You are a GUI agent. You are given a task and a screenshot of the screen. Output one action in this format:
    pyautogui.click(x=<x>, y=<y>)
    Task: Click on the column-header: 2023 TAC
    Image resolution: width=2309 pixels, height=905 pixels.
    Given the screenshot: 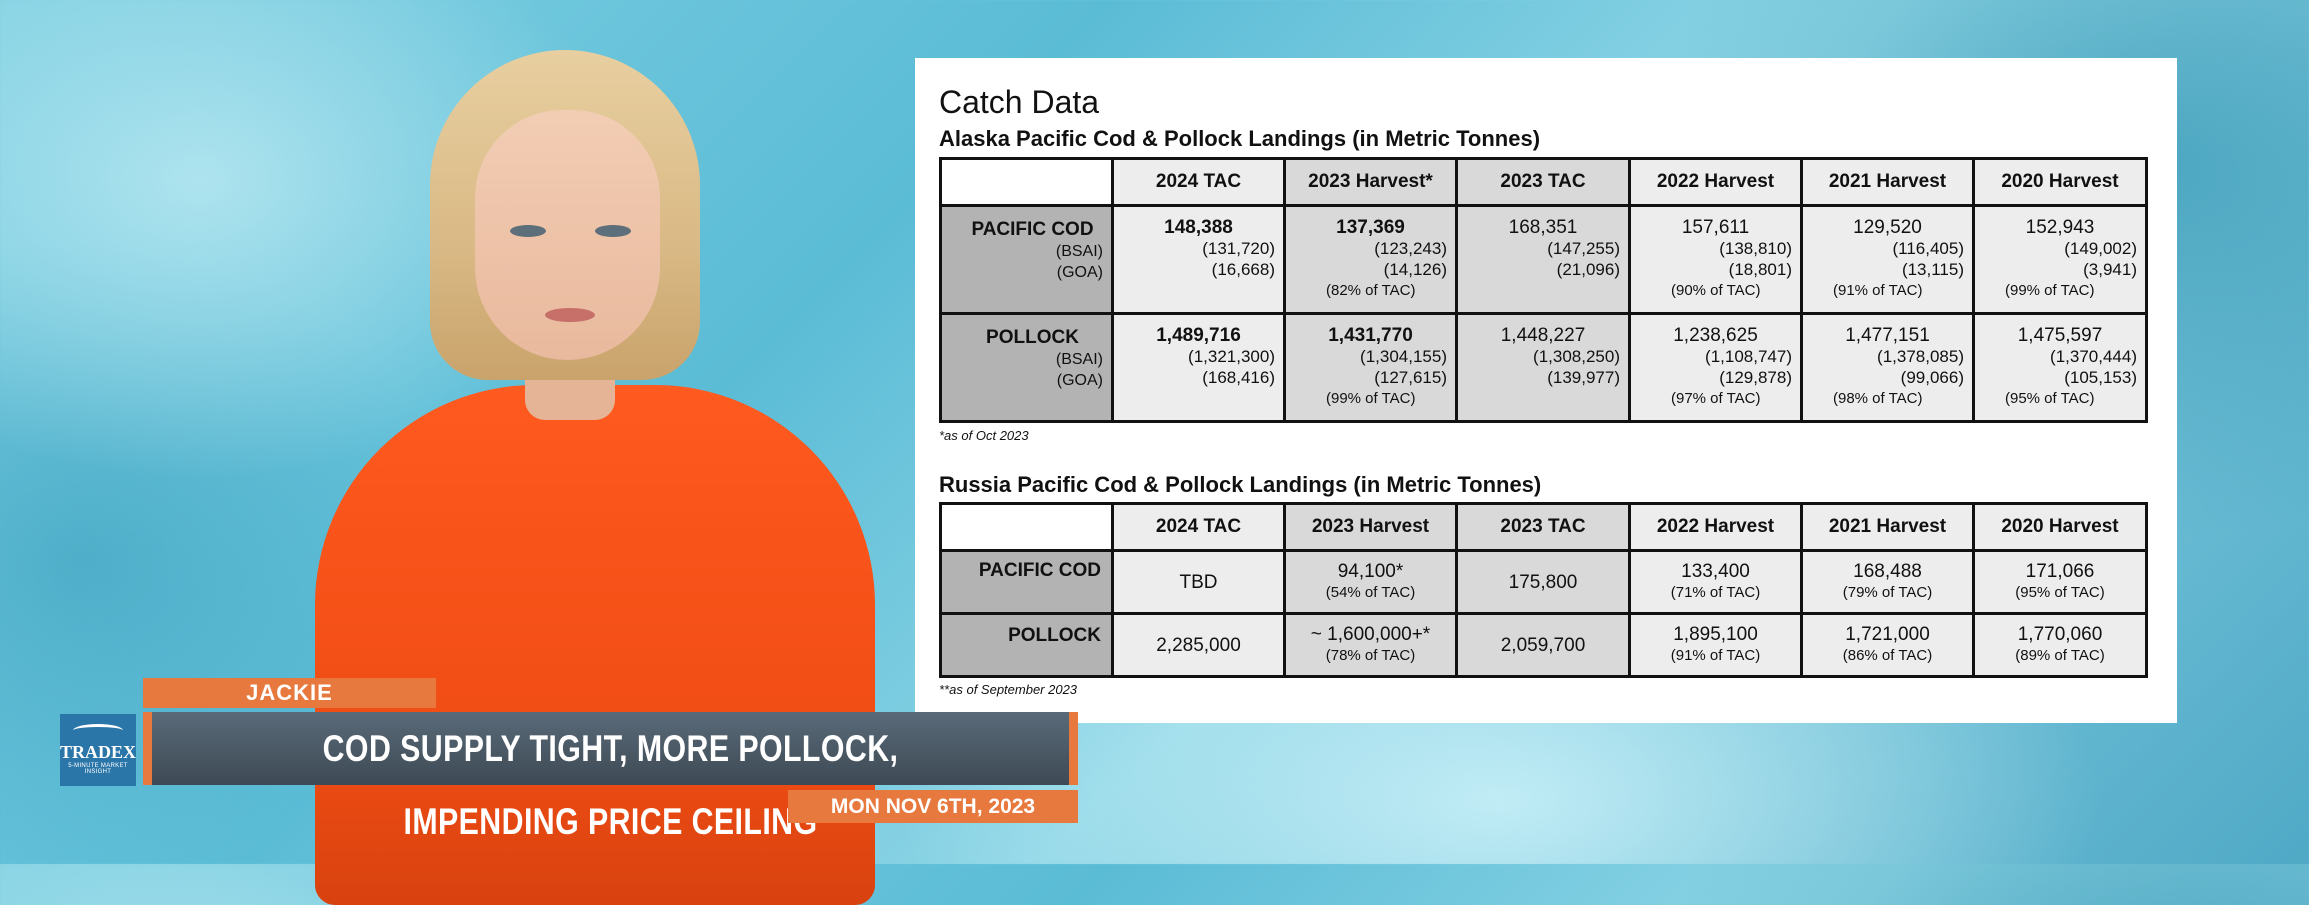 What is the action you would take?
    pyautogui.click(x=1543, y=182)
    